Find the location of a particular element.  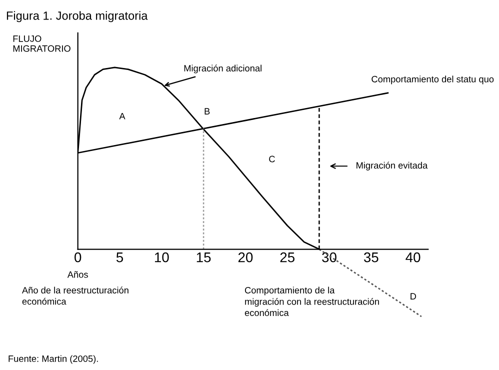

x-tick-label: 10 is located at coordinates (161, 257).